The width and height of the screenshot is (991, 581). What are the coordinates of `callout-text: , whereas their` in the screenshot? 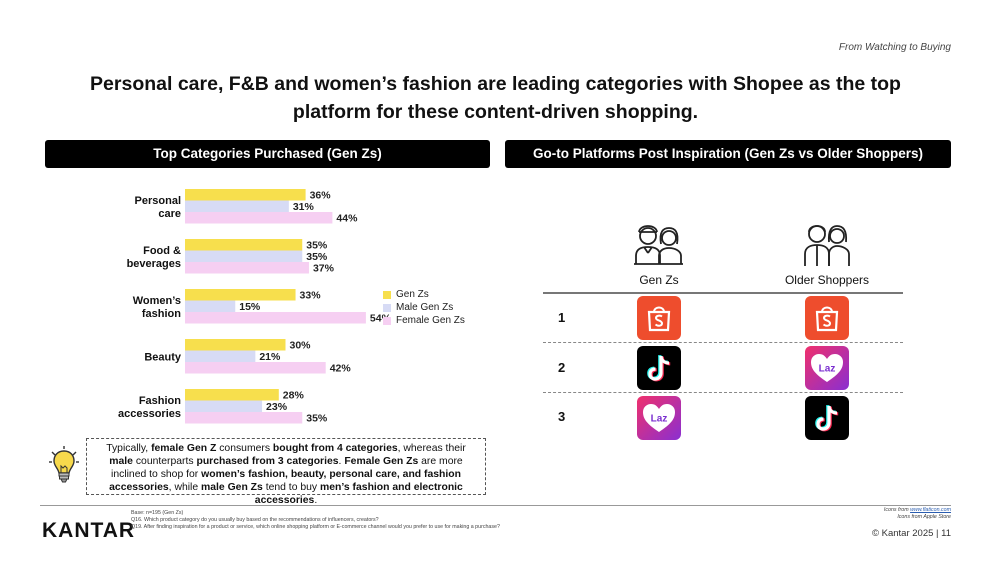 It's located at (431, 448).